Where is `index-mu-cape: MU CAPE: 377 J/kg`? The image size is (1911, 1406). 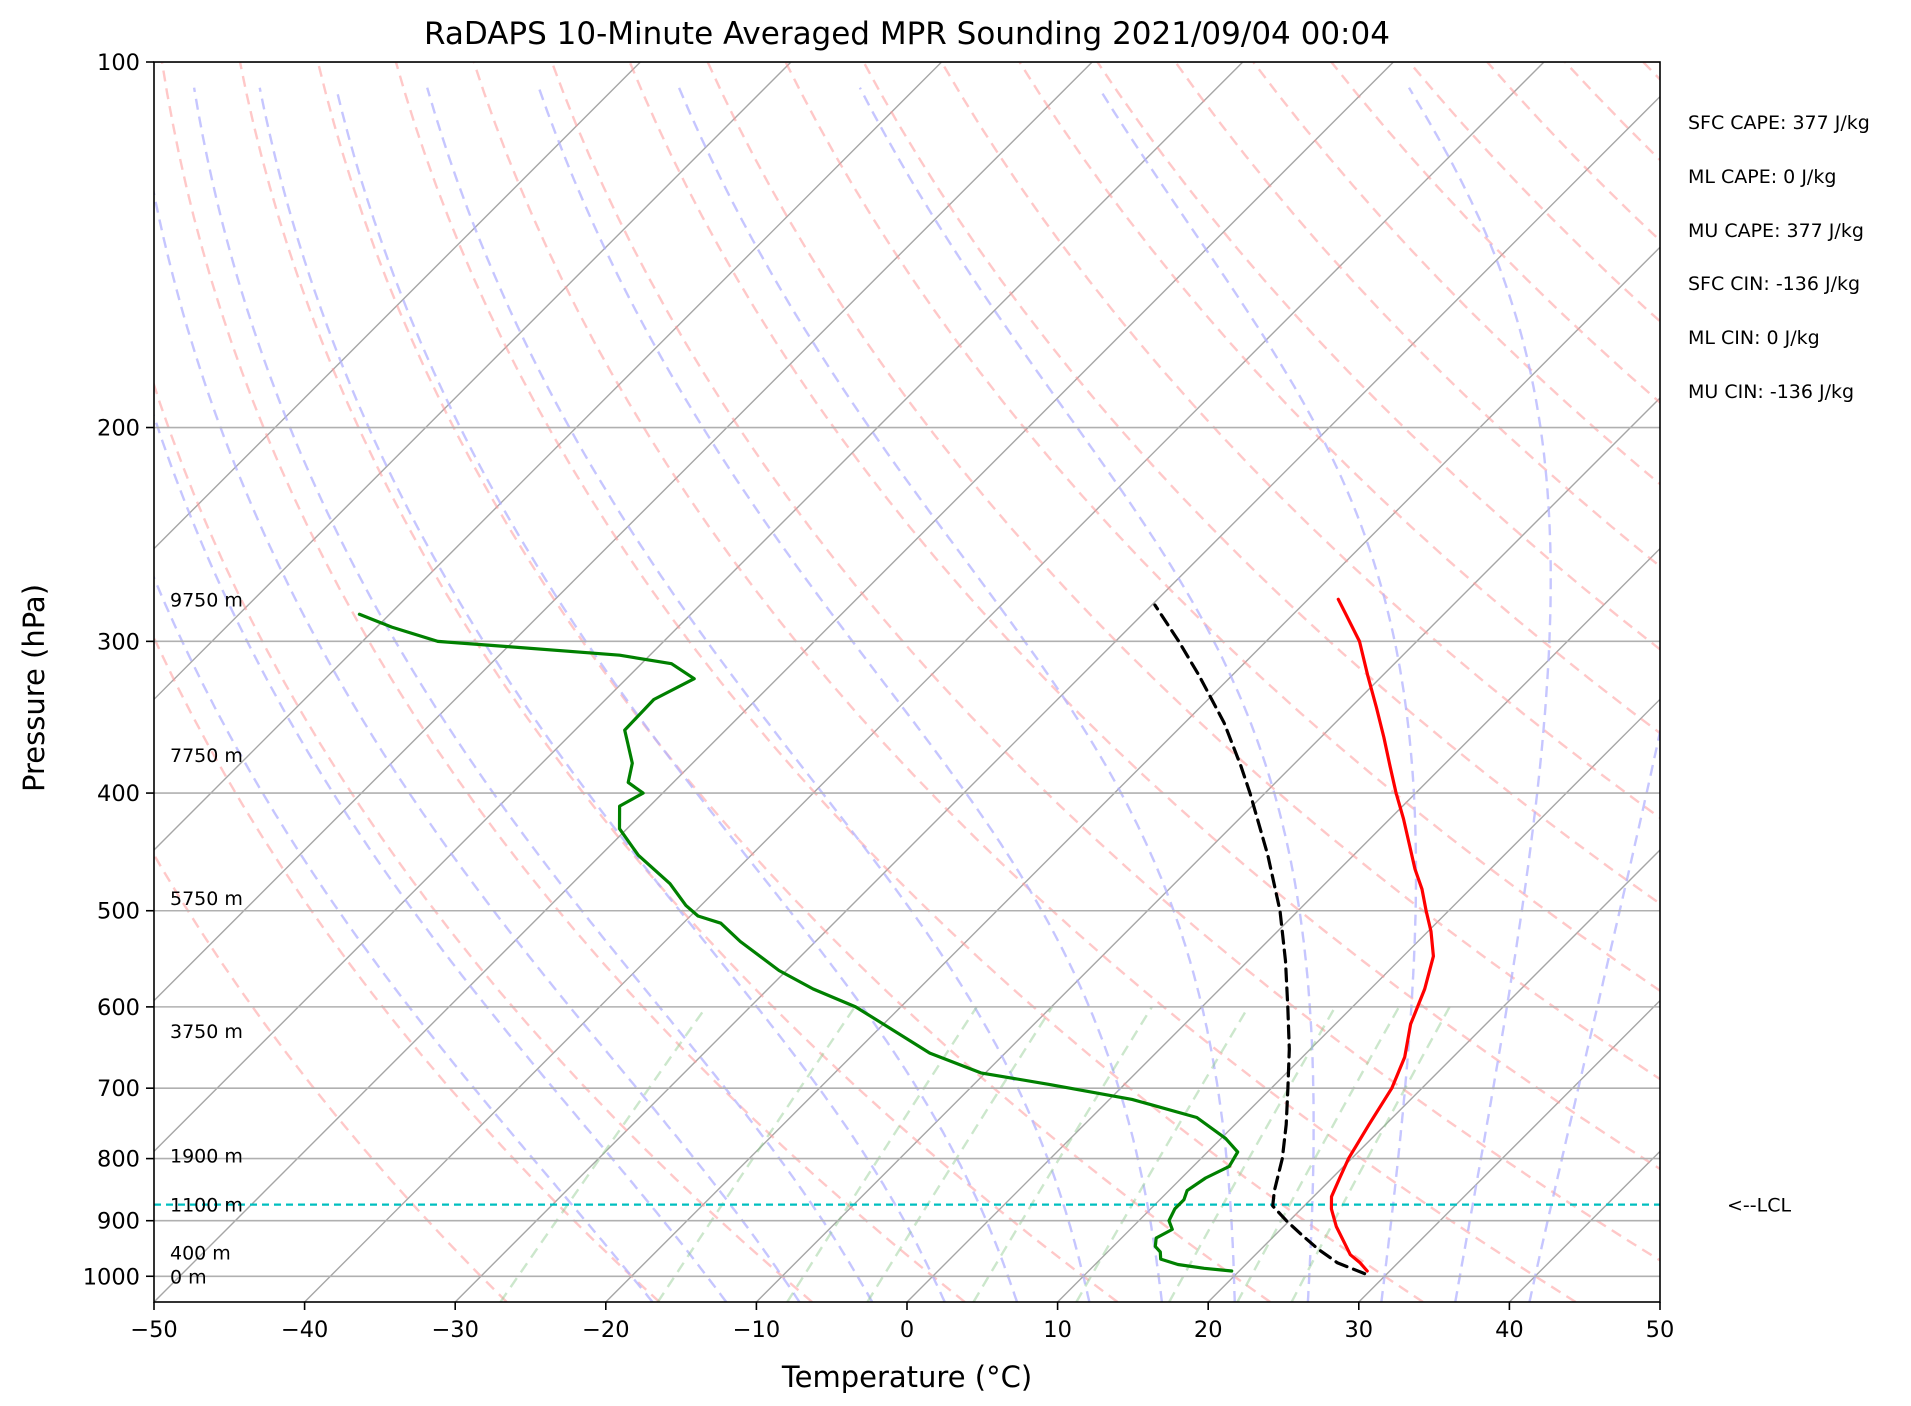
index-mu-cape: MU CAPE: 377 J/kg is located at coordinates (1776, 231).